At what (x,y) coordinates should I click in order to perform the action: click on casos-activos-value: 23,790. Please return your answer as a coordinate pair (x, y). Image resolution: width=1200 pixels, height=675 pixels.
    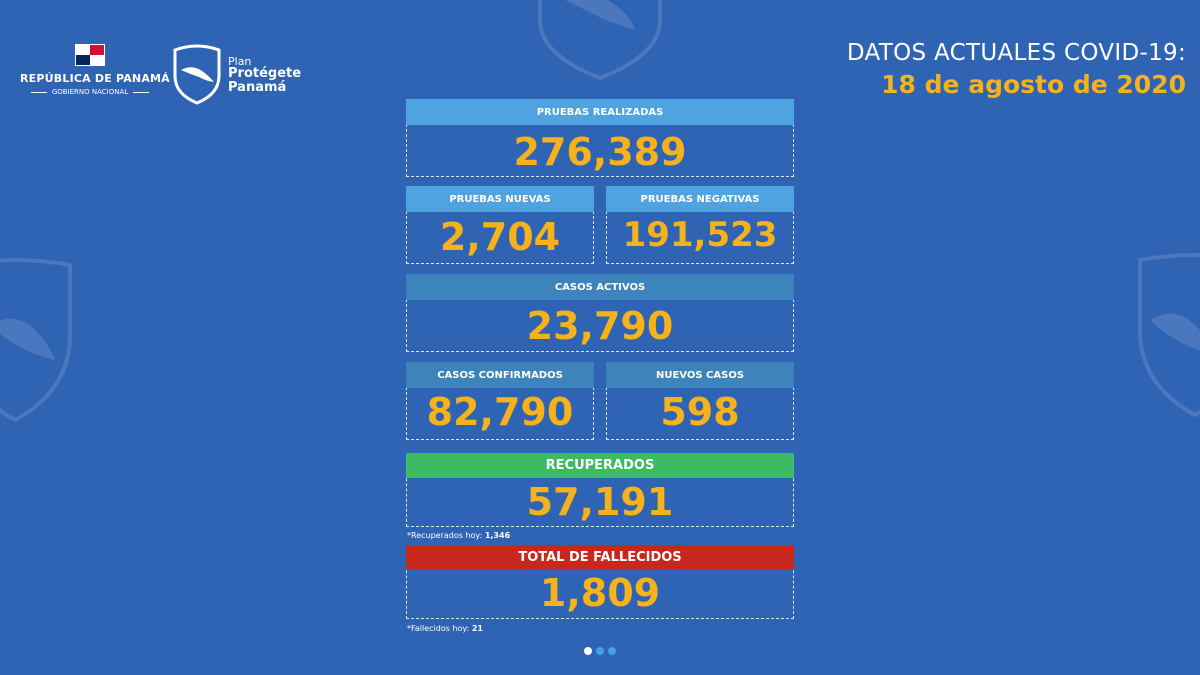
    Looking at the image, I should click on (600, 326).